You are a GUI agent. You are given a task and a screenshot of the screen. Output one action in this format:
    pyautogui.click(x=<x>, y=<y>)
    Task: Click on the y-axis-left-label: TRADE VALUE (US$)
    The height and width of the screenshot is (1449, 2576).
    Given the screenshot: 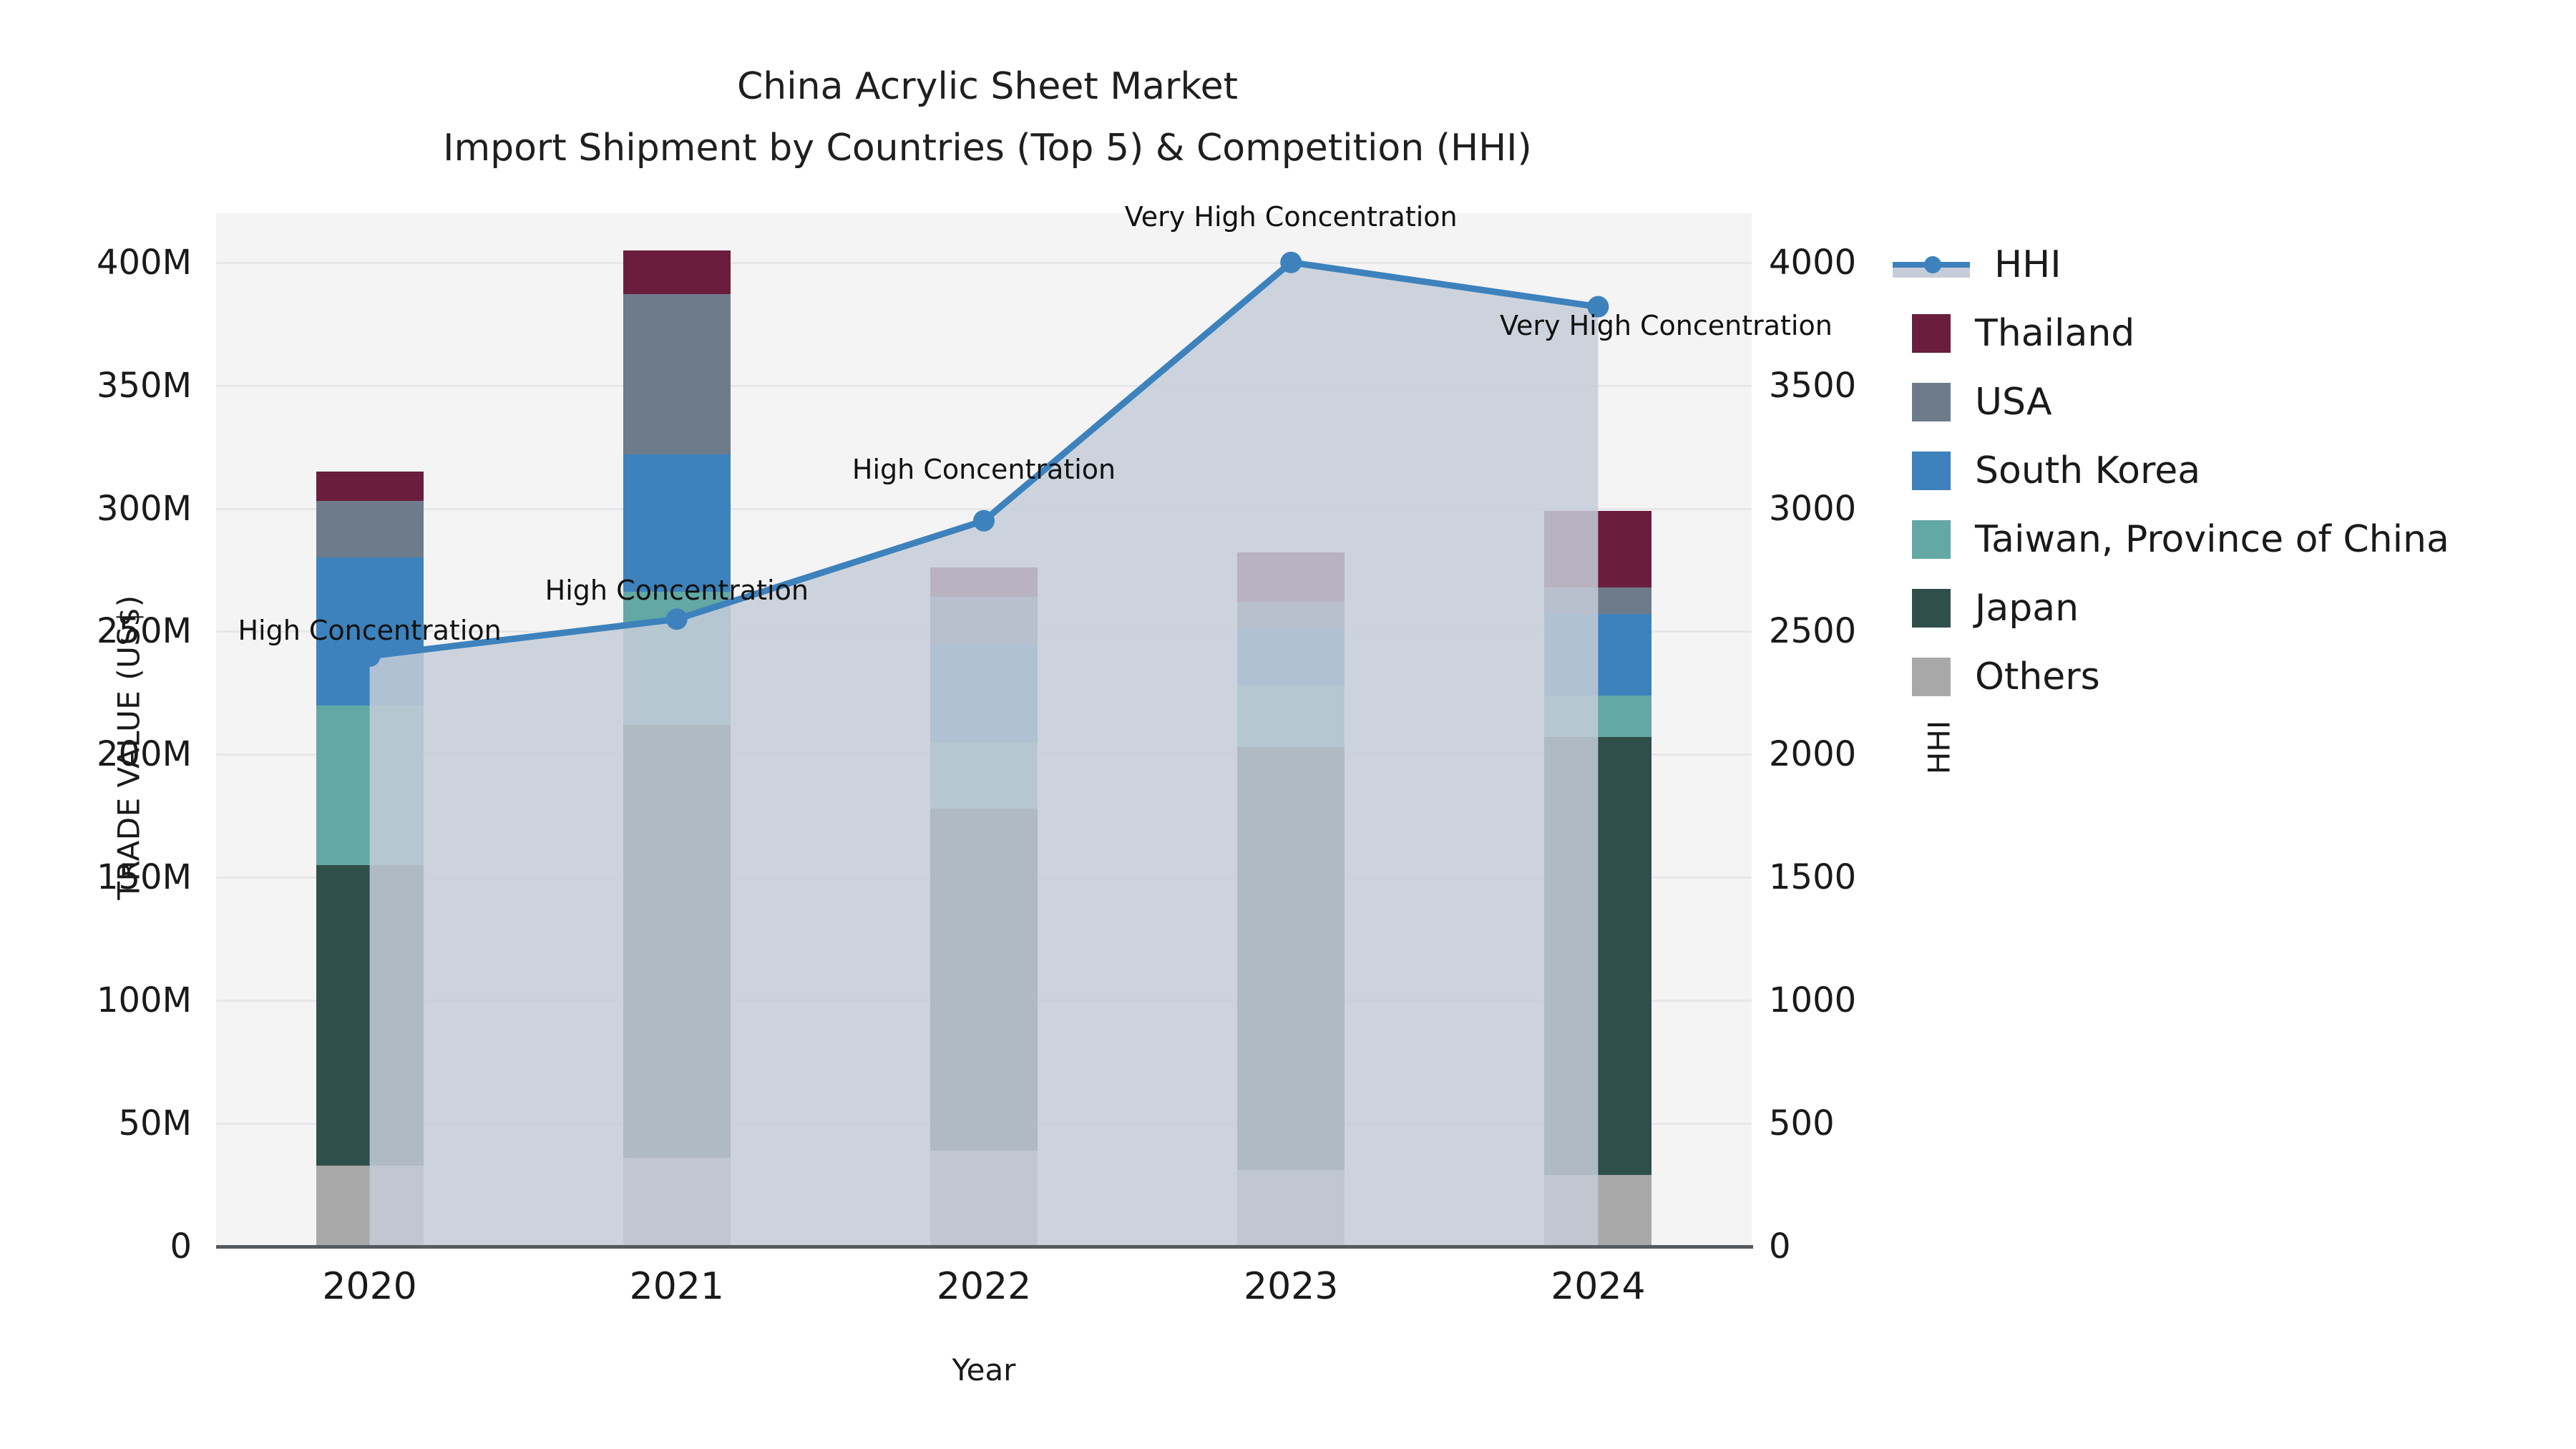 What is the action you would take?
    pyautogui.click(x=129, y=747)
    